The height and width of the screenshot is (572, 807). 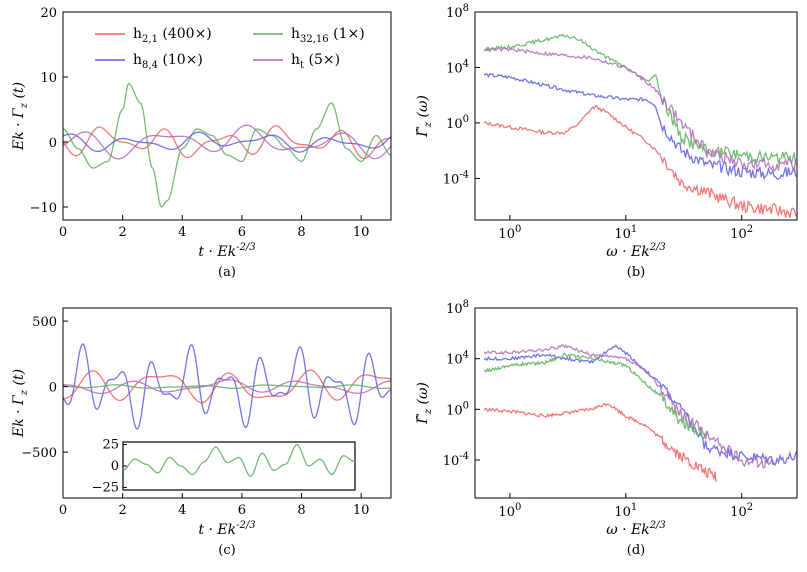 What do you see at coordinates (44, 322) in the screenshot?
I see `y-tick-label: 500` at bounding box center [44, 322].